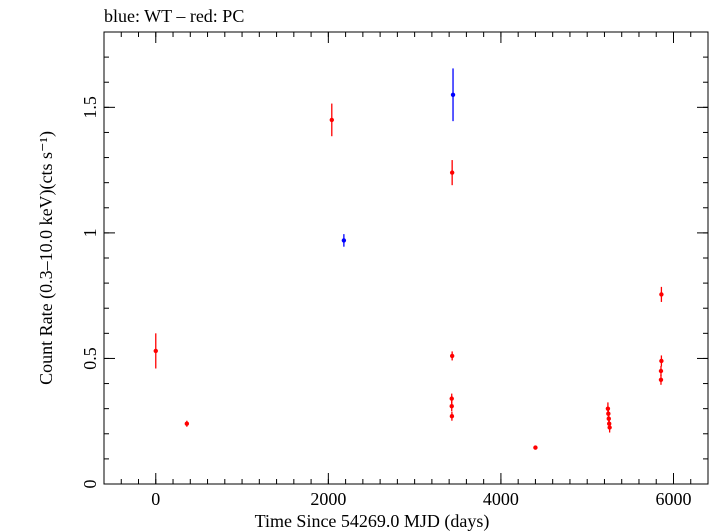 Image resolution: width=709 pixels, height=532 pixels. Describe the element at coordinates (673, 499) in the screenshot. I see `x-tick-label: 6000` at that location.